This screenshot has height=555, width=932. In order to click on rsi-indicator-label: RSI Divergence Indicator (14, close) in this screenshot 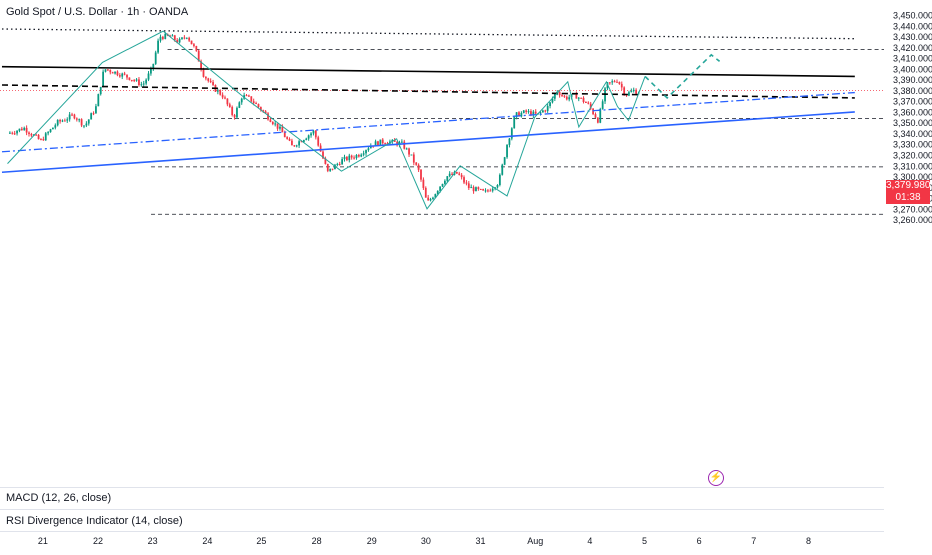, I will do `click(94, 521)`.